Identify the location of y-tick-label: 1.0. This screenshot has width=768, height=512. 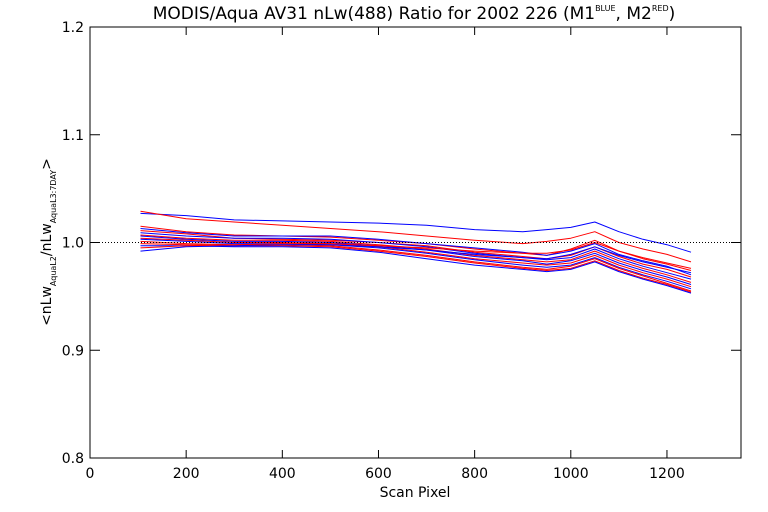
(73, 244).